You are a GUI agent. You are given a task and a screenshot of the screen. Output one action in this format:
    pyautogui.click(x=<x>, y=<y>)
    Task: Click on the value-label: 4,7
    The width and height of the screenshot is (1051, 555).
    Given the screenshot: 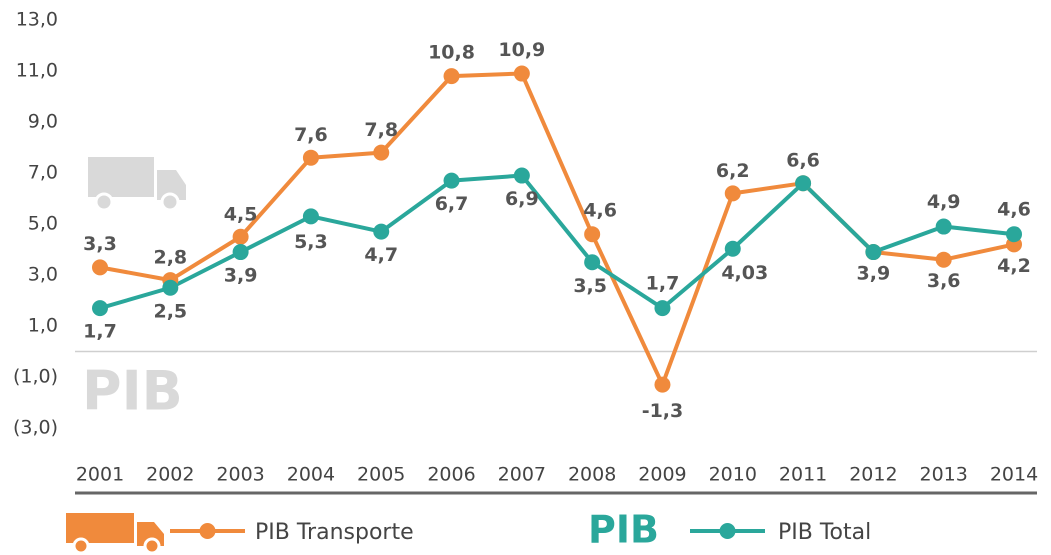 What is the action you would take?
    pyautogui.click(x=381, y=255)
    